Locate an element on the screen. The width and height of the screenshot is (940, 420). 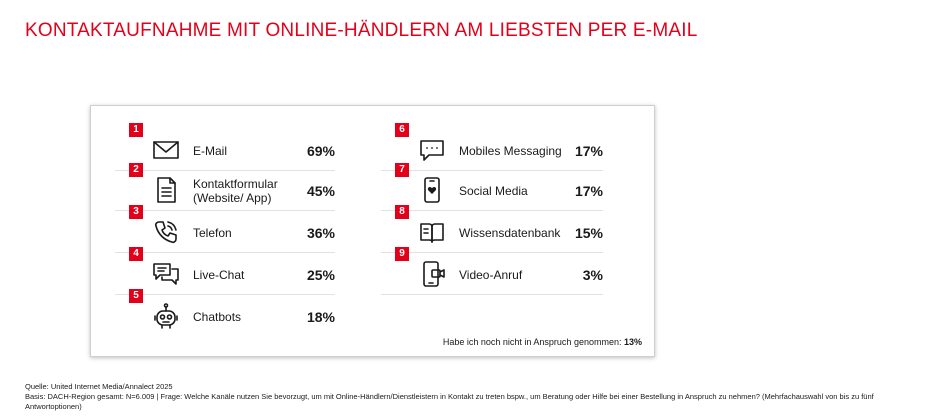
list-item: 7 Social Media 17% is located at coordinates (480, 187).